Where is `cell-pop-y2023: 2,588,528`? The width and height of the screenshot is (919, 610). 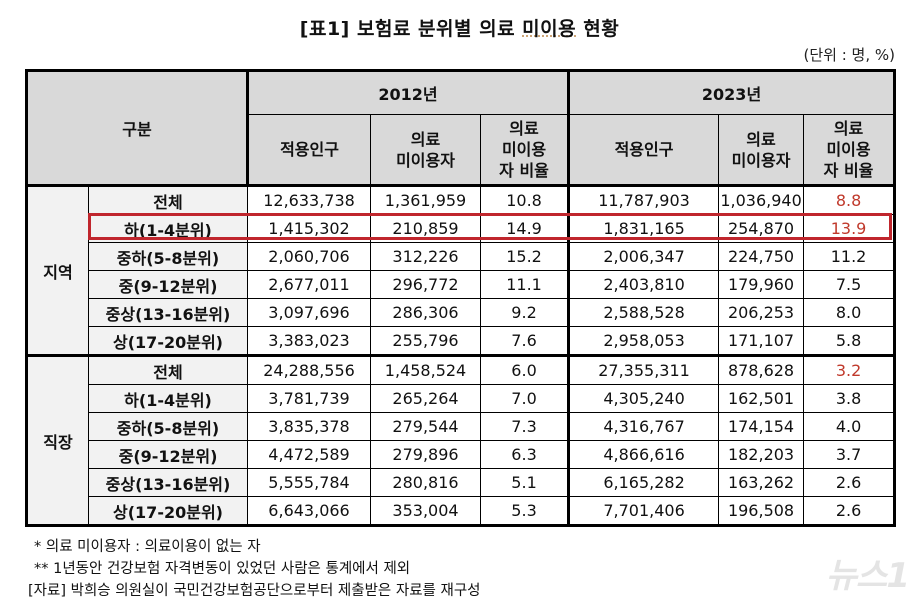
cell-pop-y2023: 2,588,528 is located at coordinates (644, 312).